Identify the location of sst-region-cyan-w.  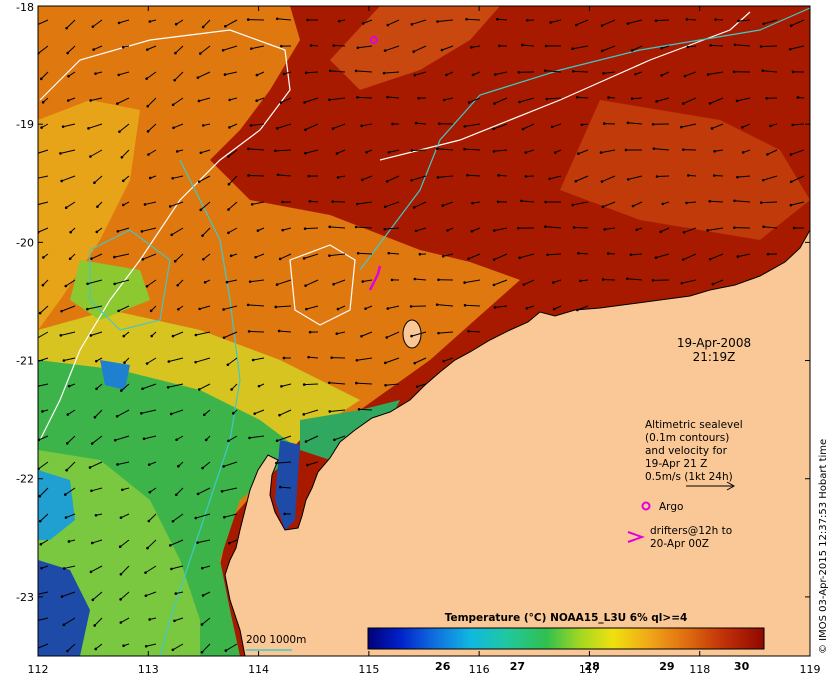
(56, 505).